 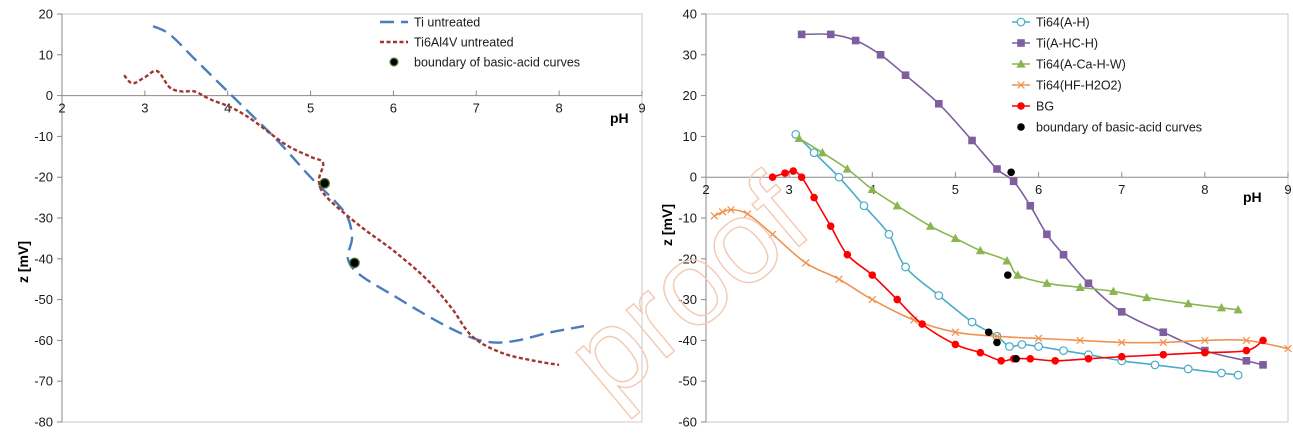 I want to click on chart-left-y-axis-label: z [mV], so click(x=23, y=262).